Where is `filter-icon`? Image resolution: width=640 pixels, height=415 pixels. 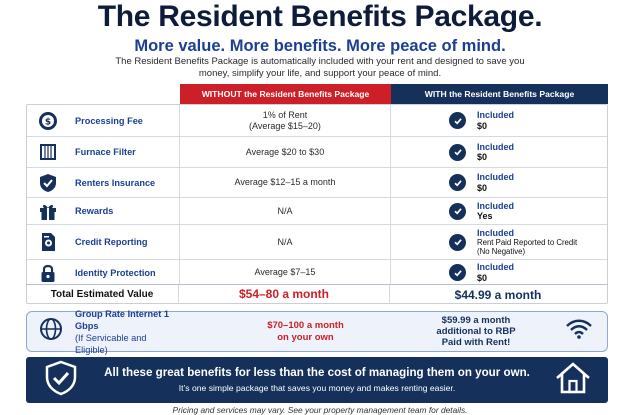 filter-icon is located at coordinates (48, 152).